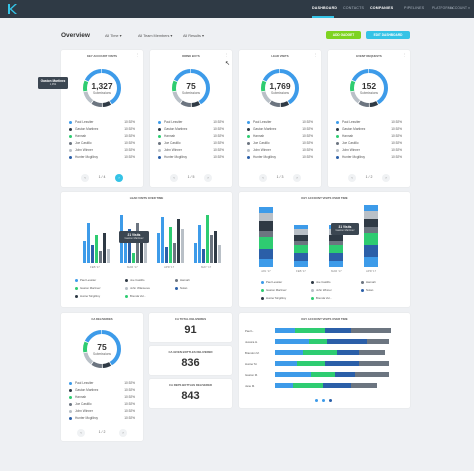 The width and height of the screenshot is (474, 471). I want to click on add-gadget-button: ADD GADGET, so click(343, 35).